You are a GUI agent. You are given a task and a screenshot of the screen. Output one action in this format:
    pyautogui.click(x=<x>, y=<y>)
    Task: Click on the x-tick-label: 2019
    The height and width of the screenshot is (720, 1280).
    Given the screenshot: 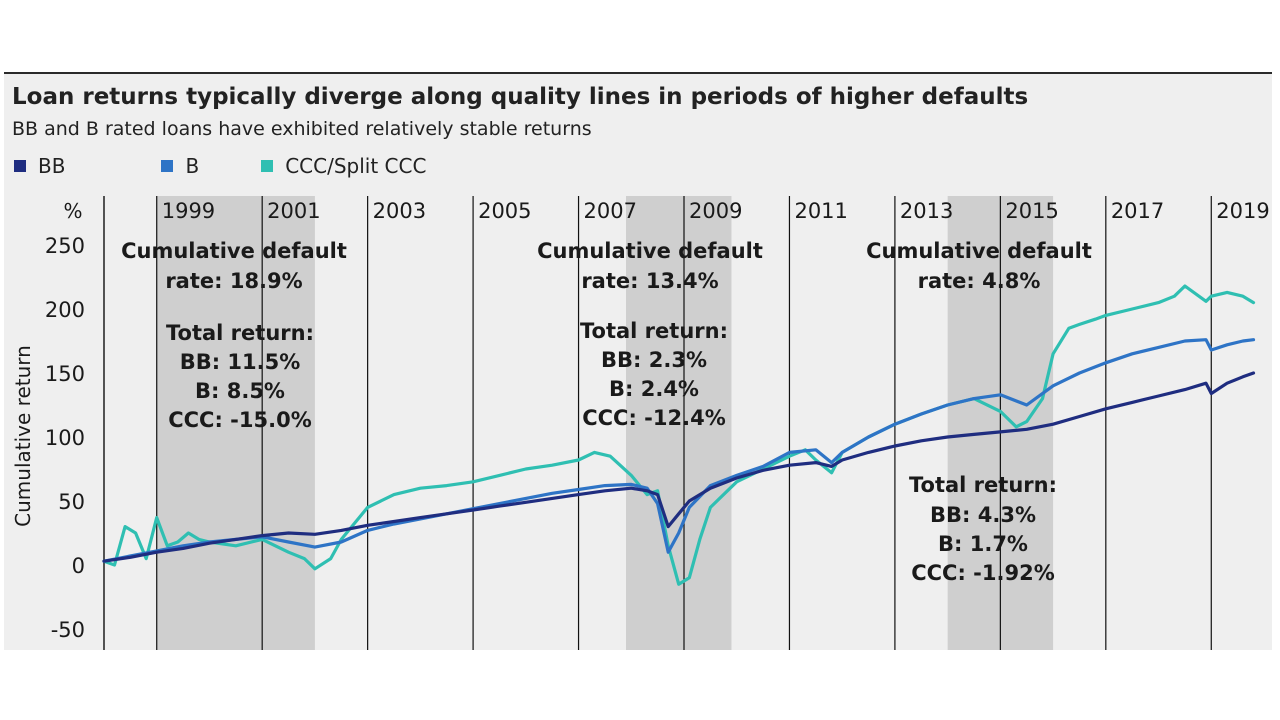 What is the action you would take?
    pyautogui.click(x=1242, y=211)
    